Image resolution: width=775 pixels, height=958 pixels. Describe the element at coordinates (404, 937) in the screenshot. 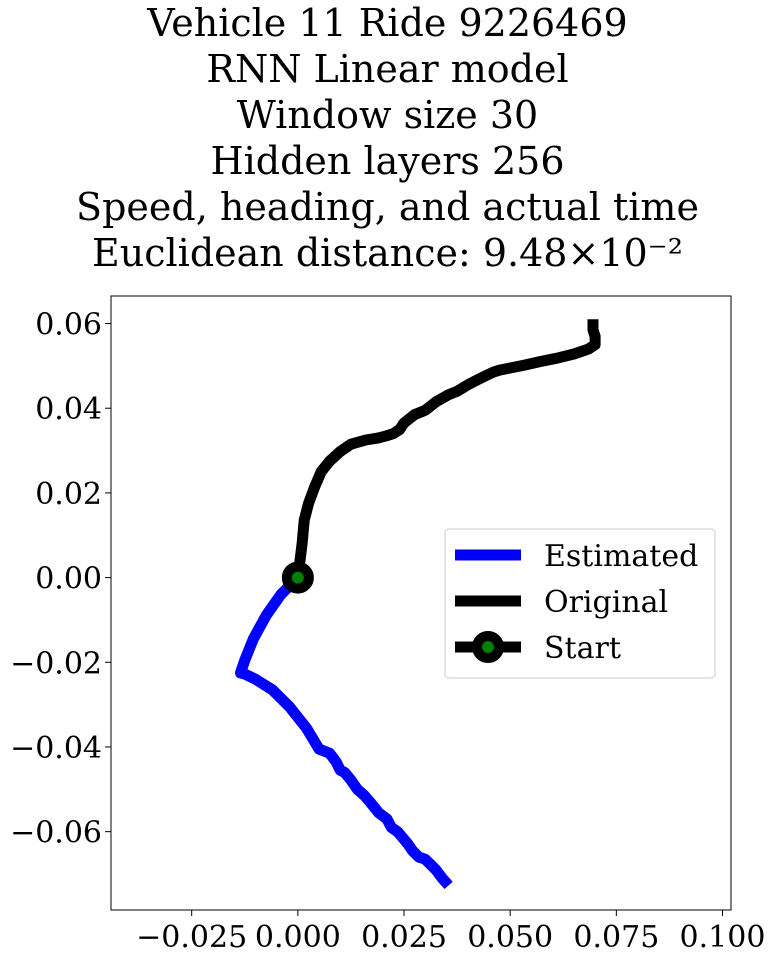

I see `x-tick-label: 0.025` at that location.